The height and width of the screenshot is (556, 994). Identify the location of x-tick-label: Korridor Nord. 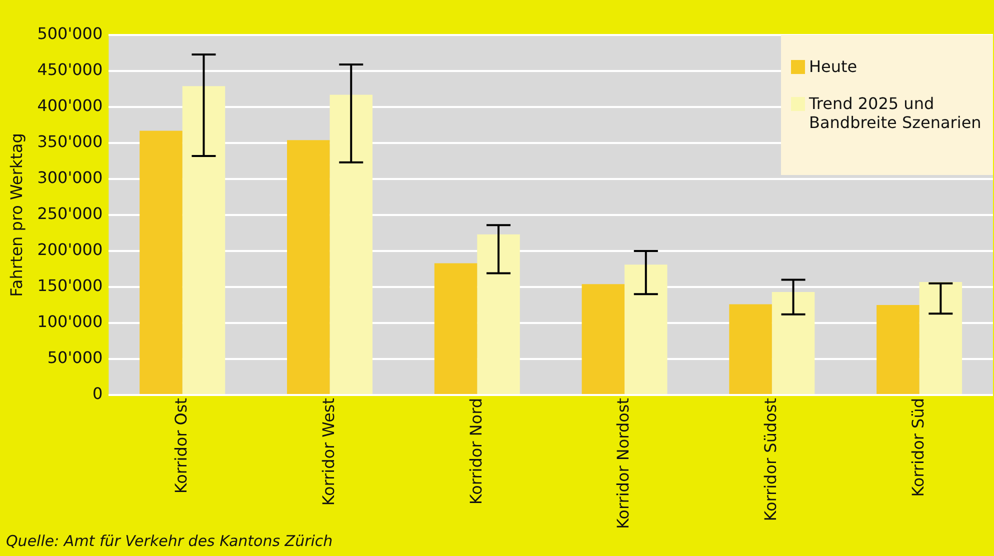
(476, 451).